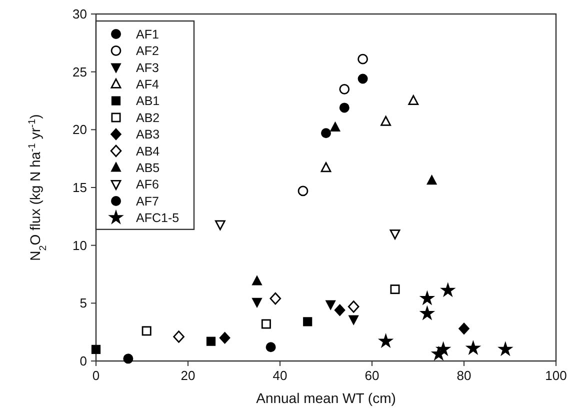 This screenshot has height=409, width=581. What do you see at coordinates (147, 185) in the screenshot?
I see `legend-label: AF6` at bounding box center [147, 185].